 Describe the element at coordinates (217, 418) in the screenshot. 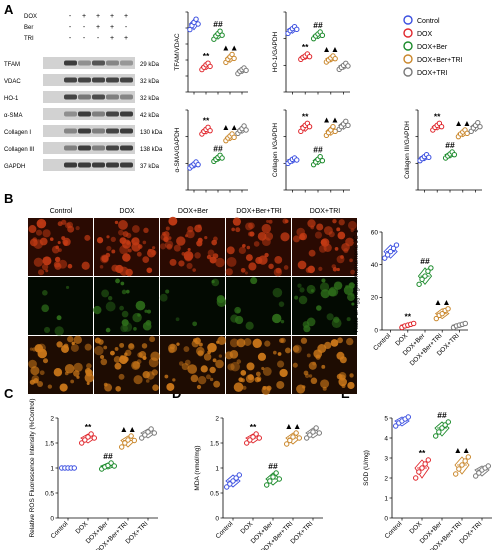

I see `y-tick-label: 2` at that location.